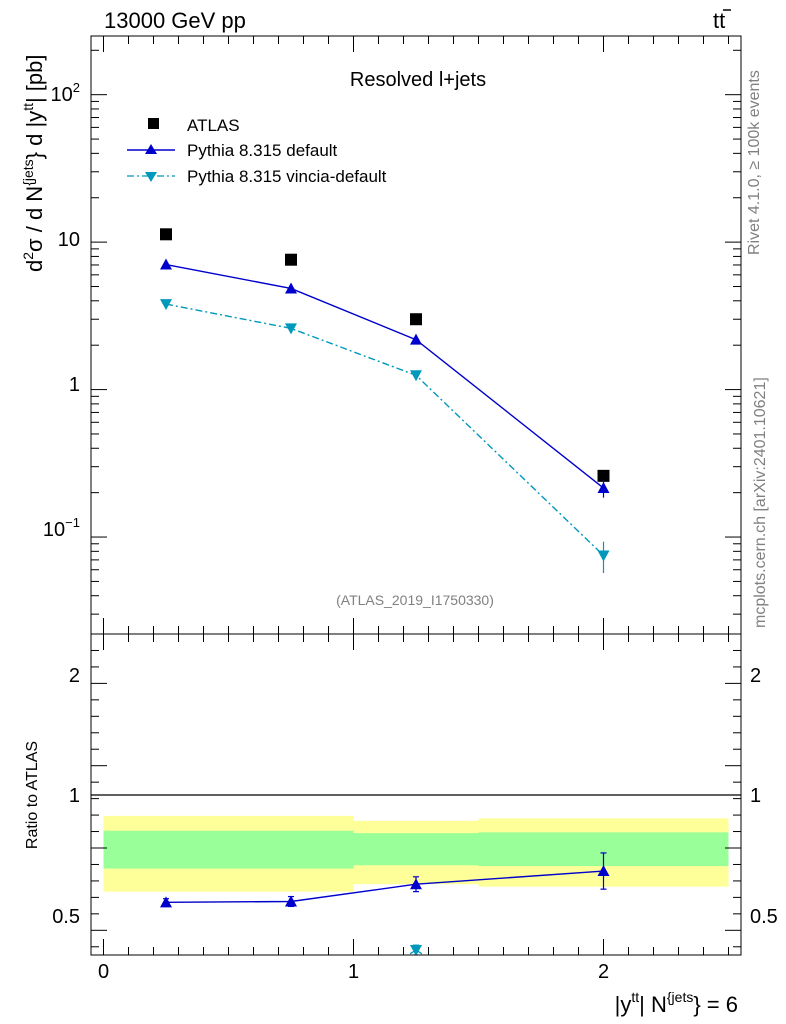 The width and height of the screenshot is (786, 1024). Describe the element at coordinates (151, 177) in the screenshot. I see `legend-marker-vincia` at that location.